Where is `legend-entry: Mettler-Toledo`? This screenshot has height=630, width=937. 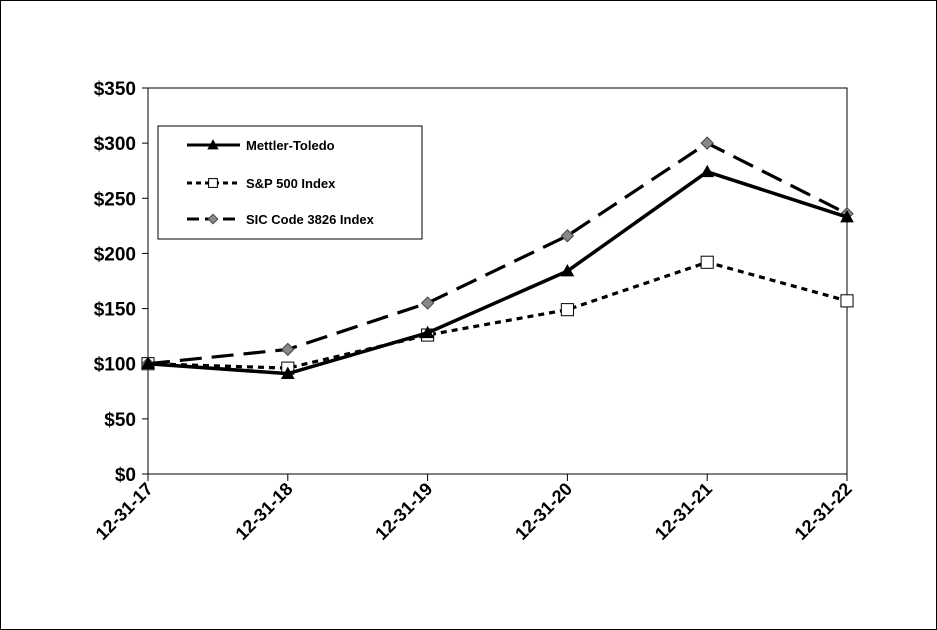
legend-entry: Mettler-Toledo is located at coordinates (261, 145).